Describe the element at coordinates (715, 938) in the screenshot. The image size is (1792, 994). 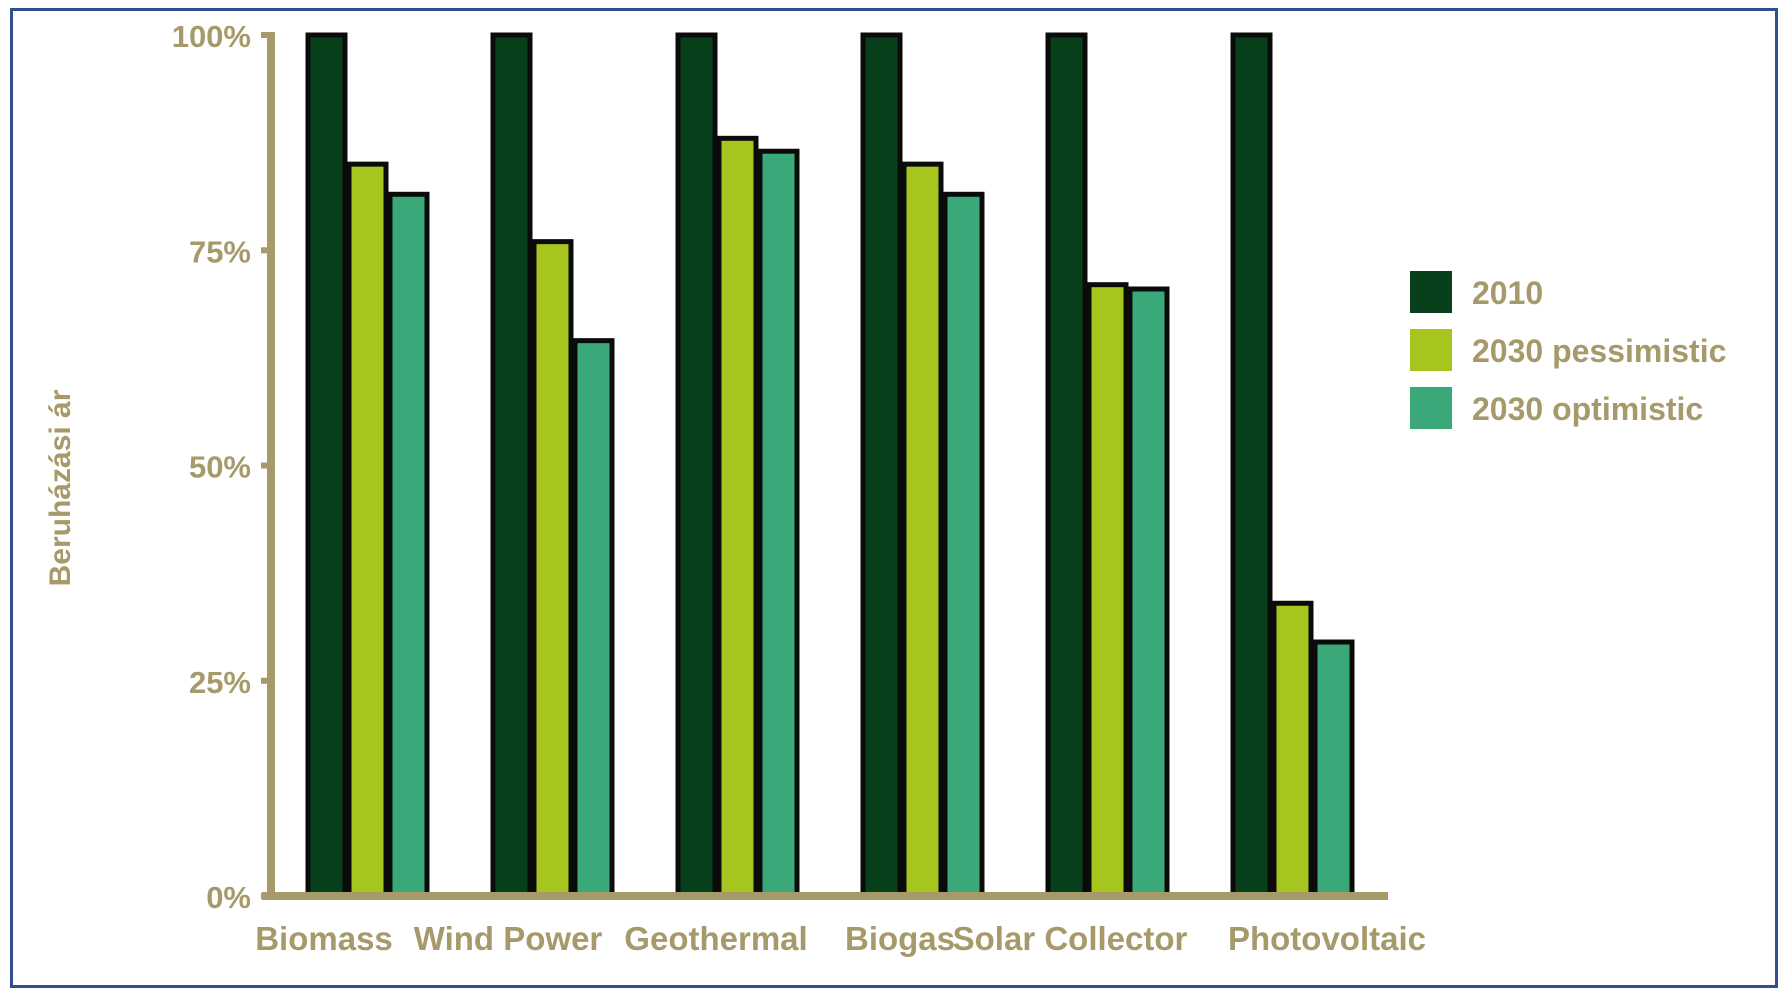
I see `category-label: Geothermal` at that location.